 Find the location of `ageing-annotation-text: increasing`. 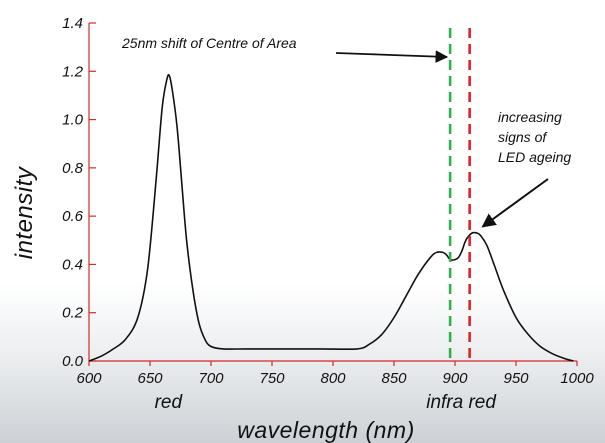

ageing-annotation-text: increasing is located at coordinates (530, 117).